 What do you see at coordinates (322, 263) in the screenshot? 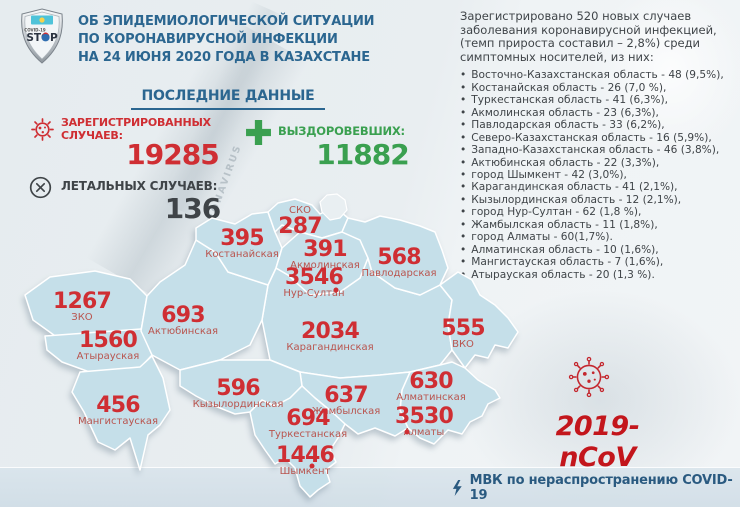
I see `region-shape-akmola` at bounding box center [322, 263].